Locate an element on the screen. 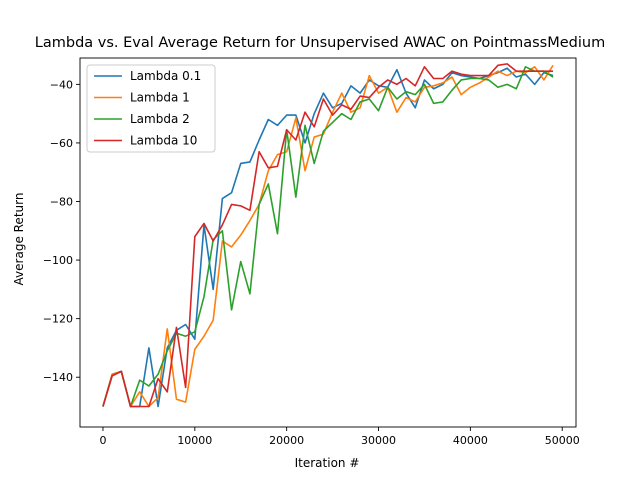  legend-label: Lambda 2 is located at coordinates (160, 119).